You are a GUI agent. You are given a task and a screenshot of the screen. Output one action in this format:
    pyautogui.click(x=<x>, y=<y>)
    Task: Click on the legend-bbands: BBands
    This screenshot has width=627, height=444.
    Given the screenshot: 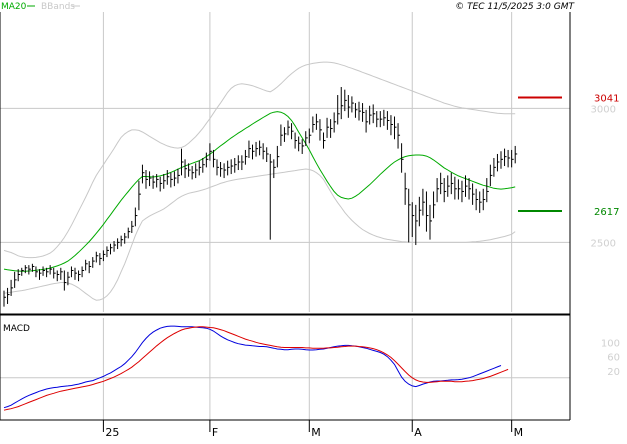 What is the action you would take?
    pyautogui.click(x=58, y=7)
    